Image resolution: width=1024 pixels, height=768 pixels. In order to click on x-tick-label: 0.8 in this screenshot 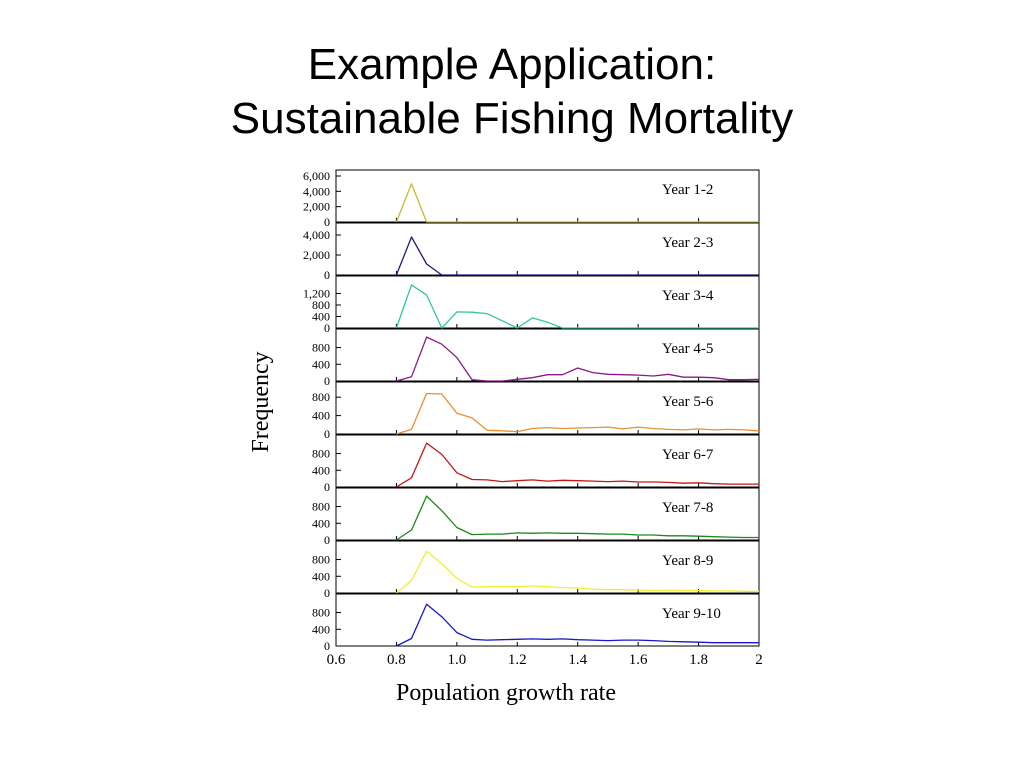, I will do `click(396, 660)`.